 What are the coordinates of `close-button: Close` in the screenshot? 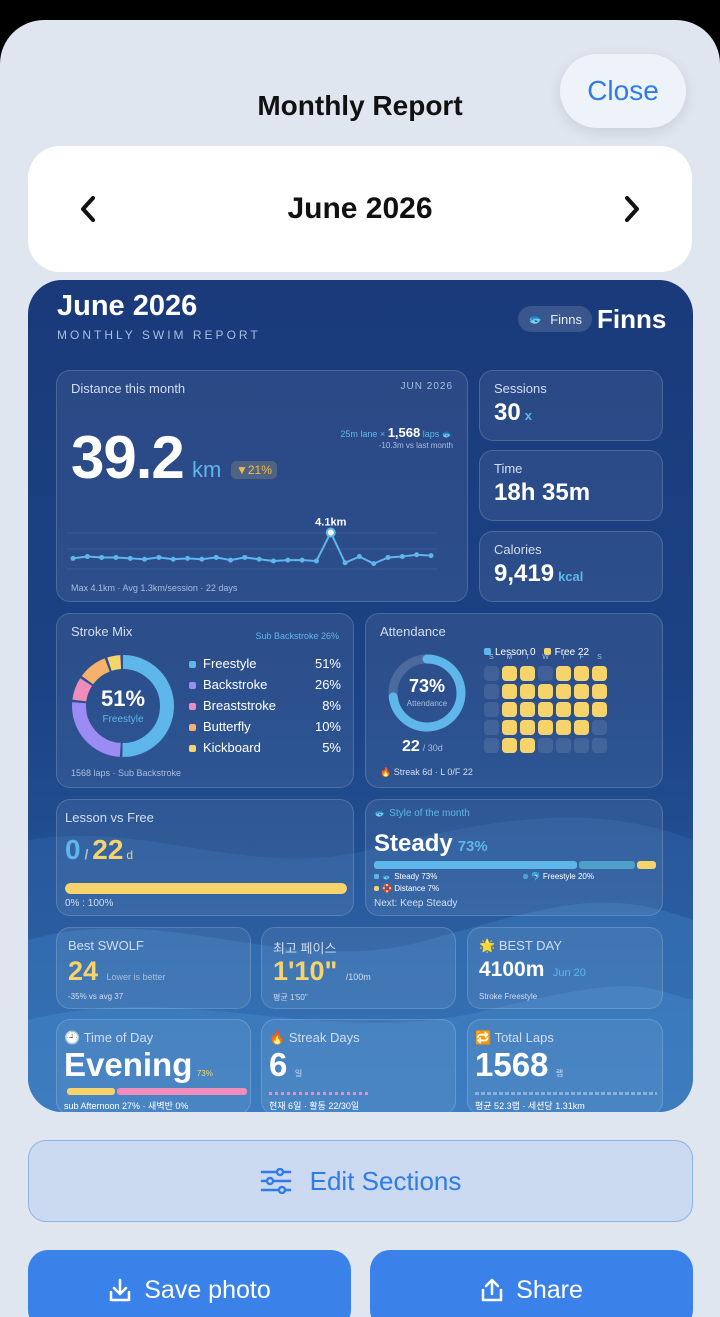 It's located at (623, 91).